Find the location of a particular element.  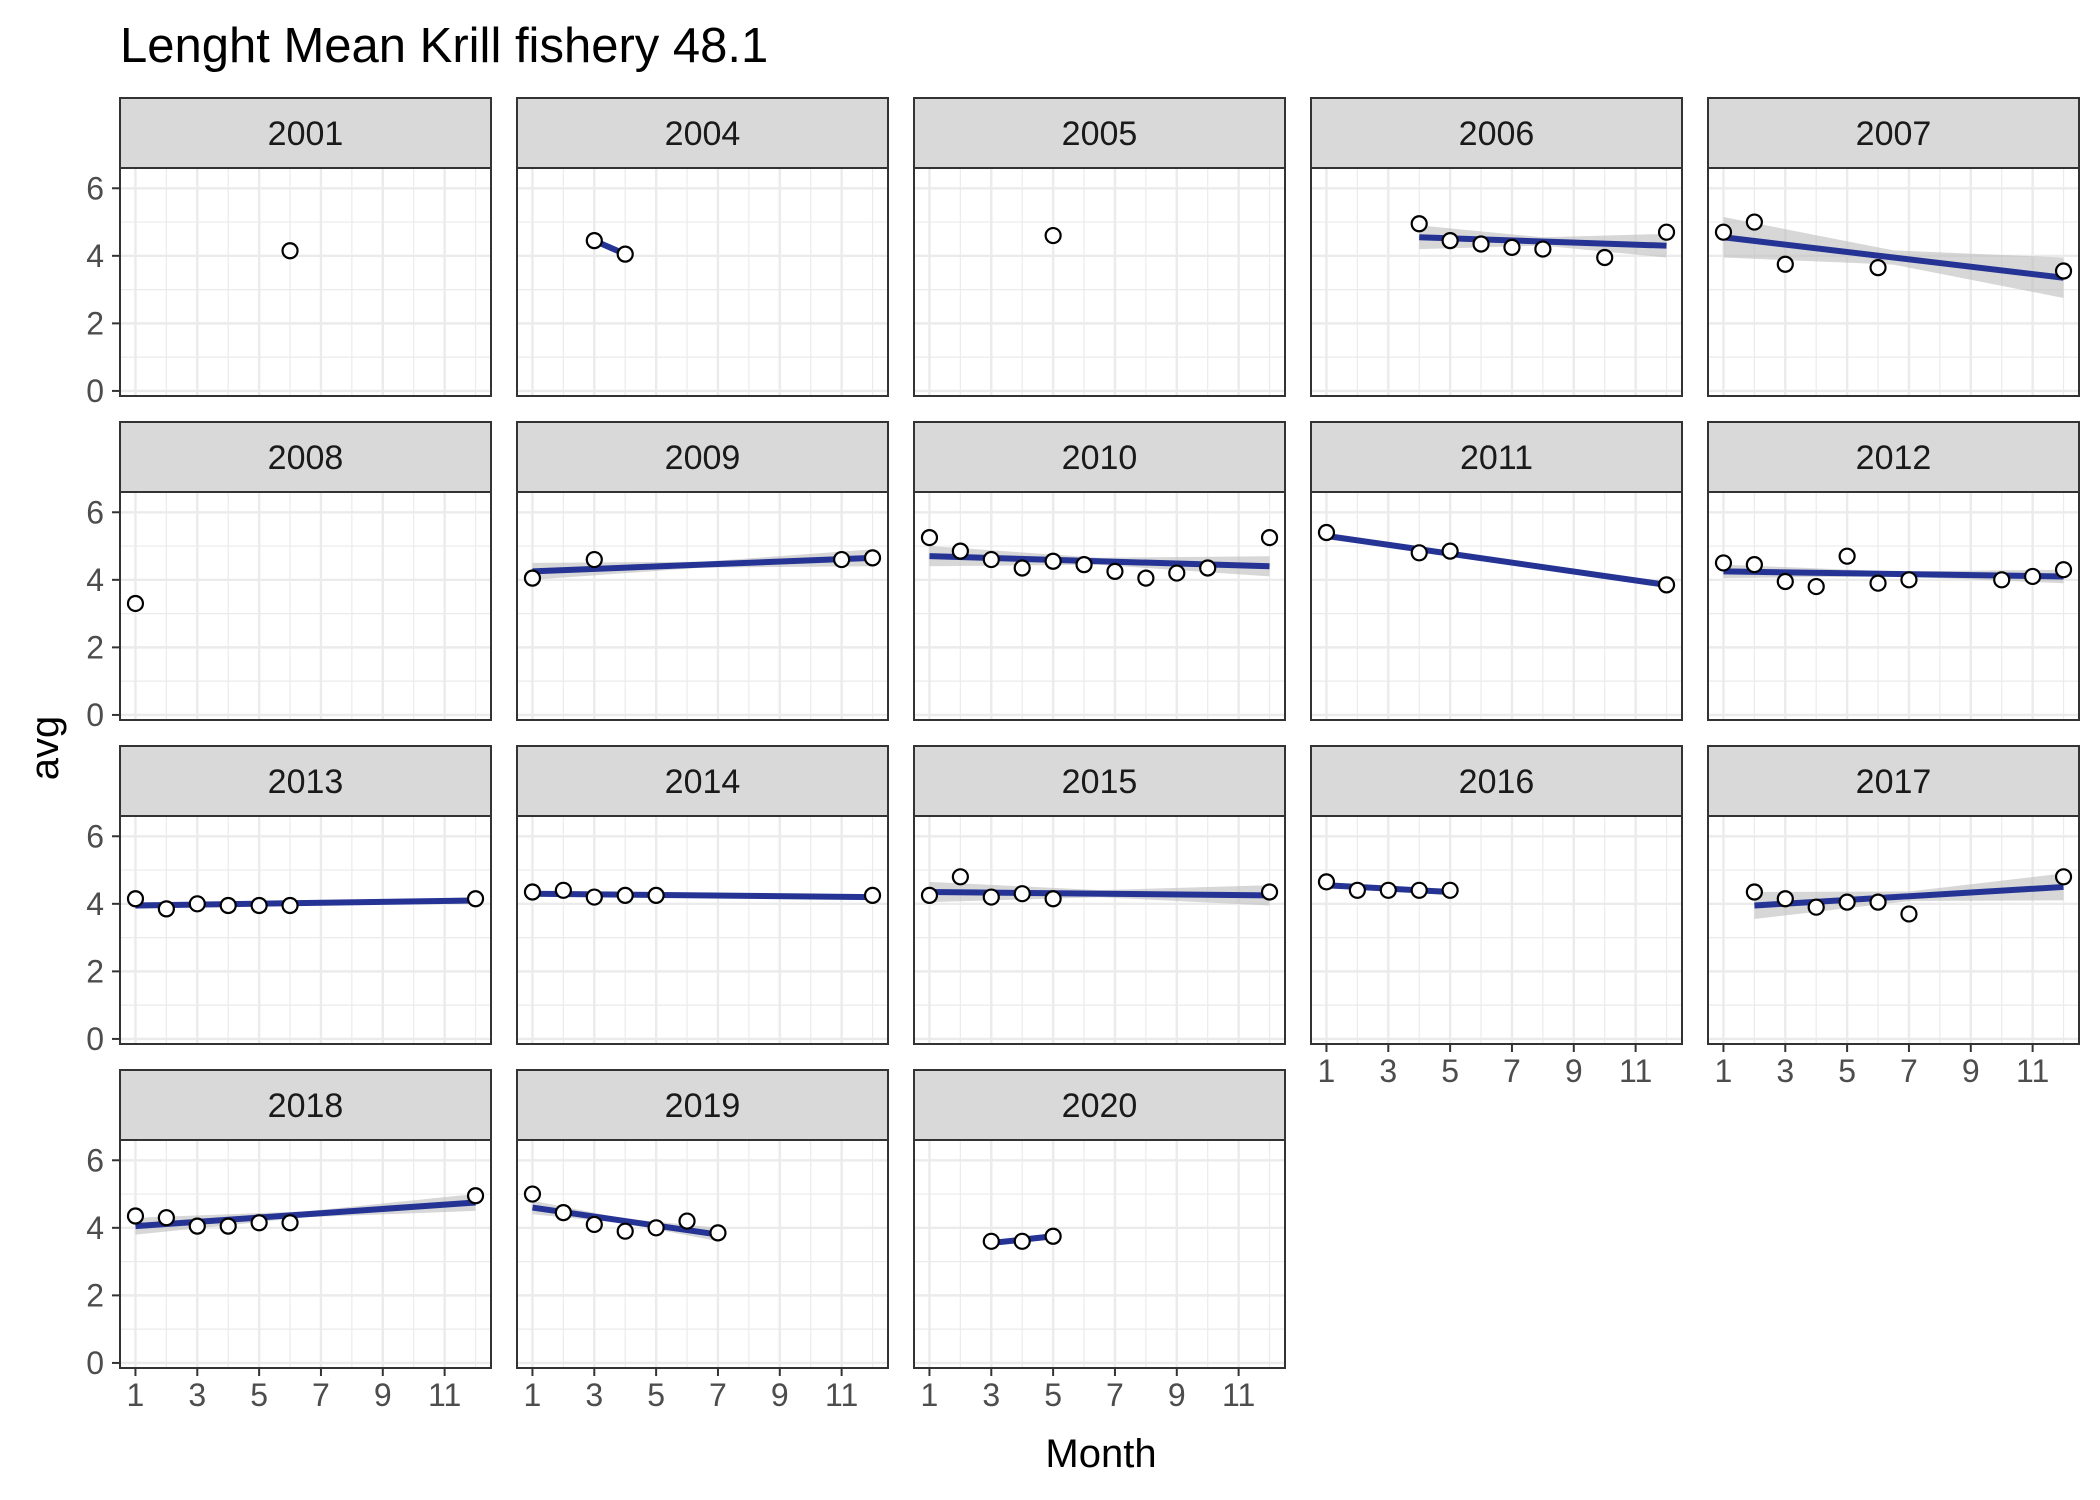

panel-border-2009 is located at coordinates (702, 606).